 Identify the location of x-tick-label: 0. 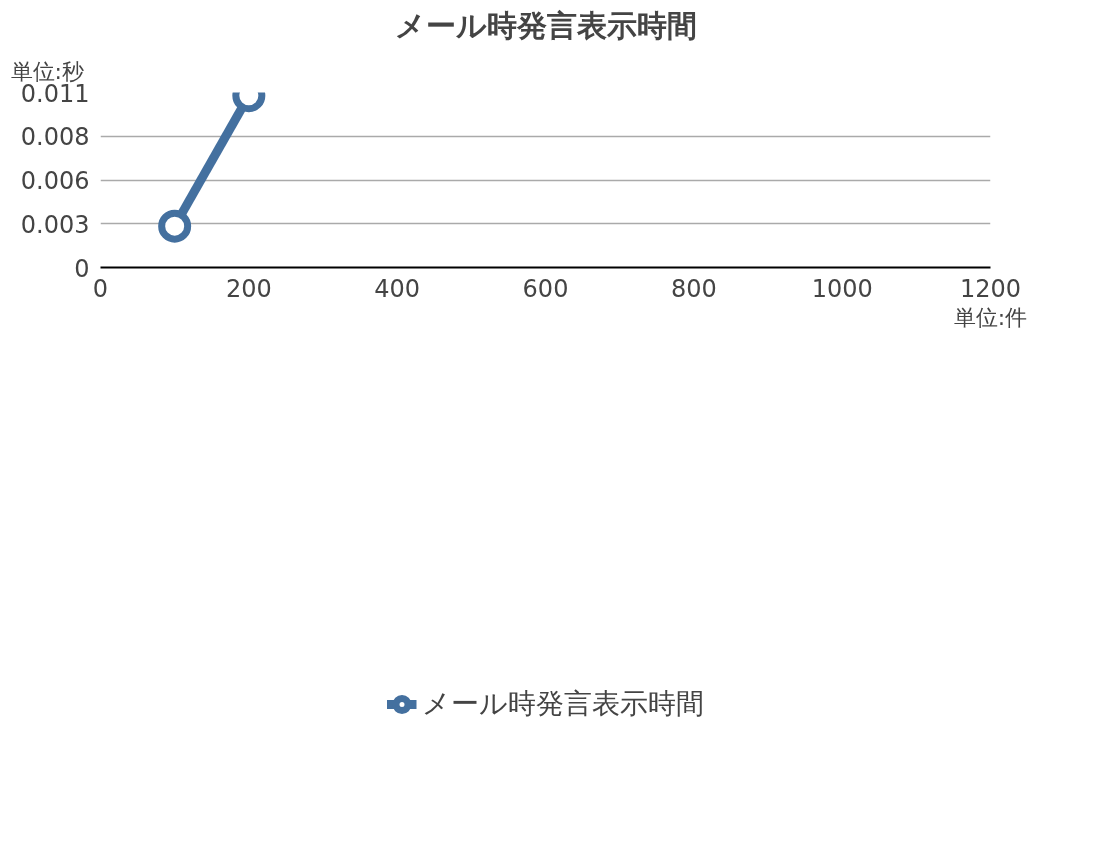
(100, 288).